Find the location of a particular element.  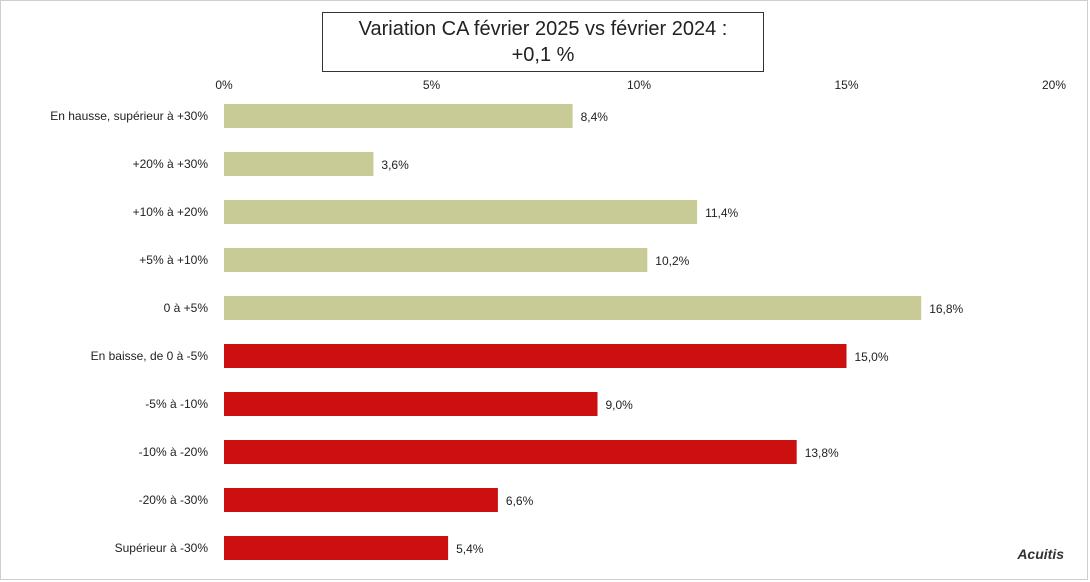

category-label: -5% à -10% is located at coordinates (176, 404).